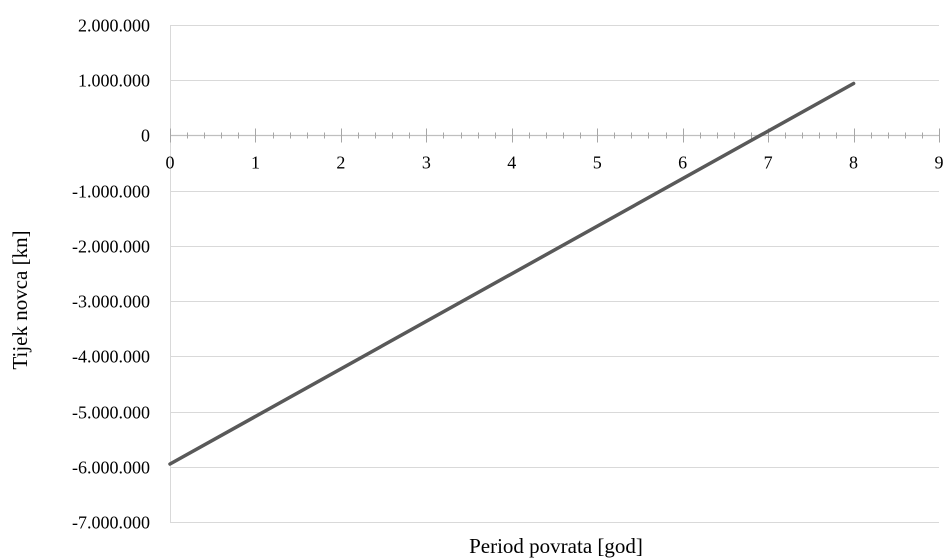  What do you see at coordinates (255, 163) in the screenshot?
I see `x-tick-label: 1` at bounding box center [255, 163].